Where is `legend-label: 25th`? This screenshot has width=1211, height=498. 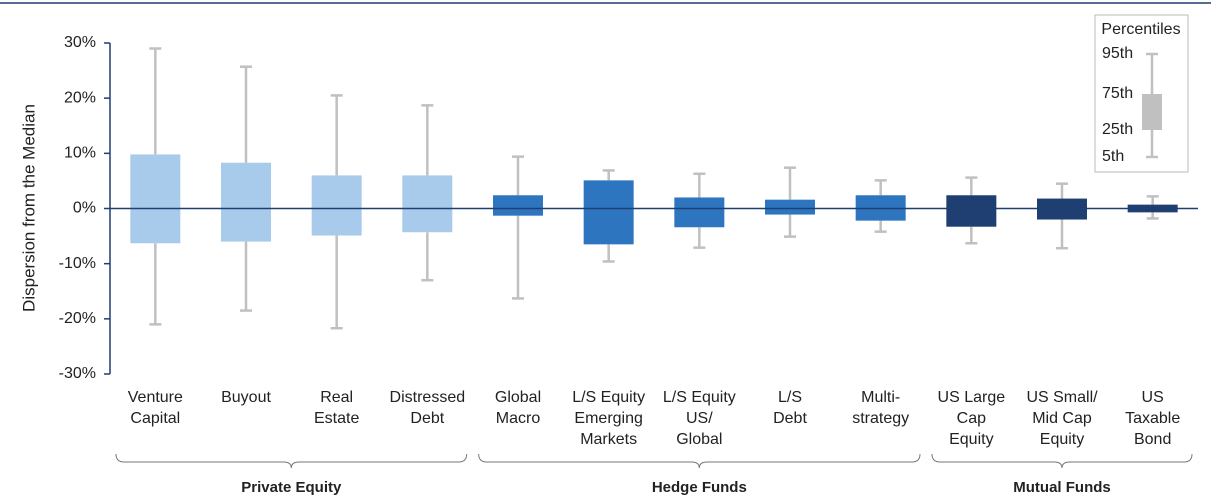 legend-label: 25th is located at coordinates (1117, 129).